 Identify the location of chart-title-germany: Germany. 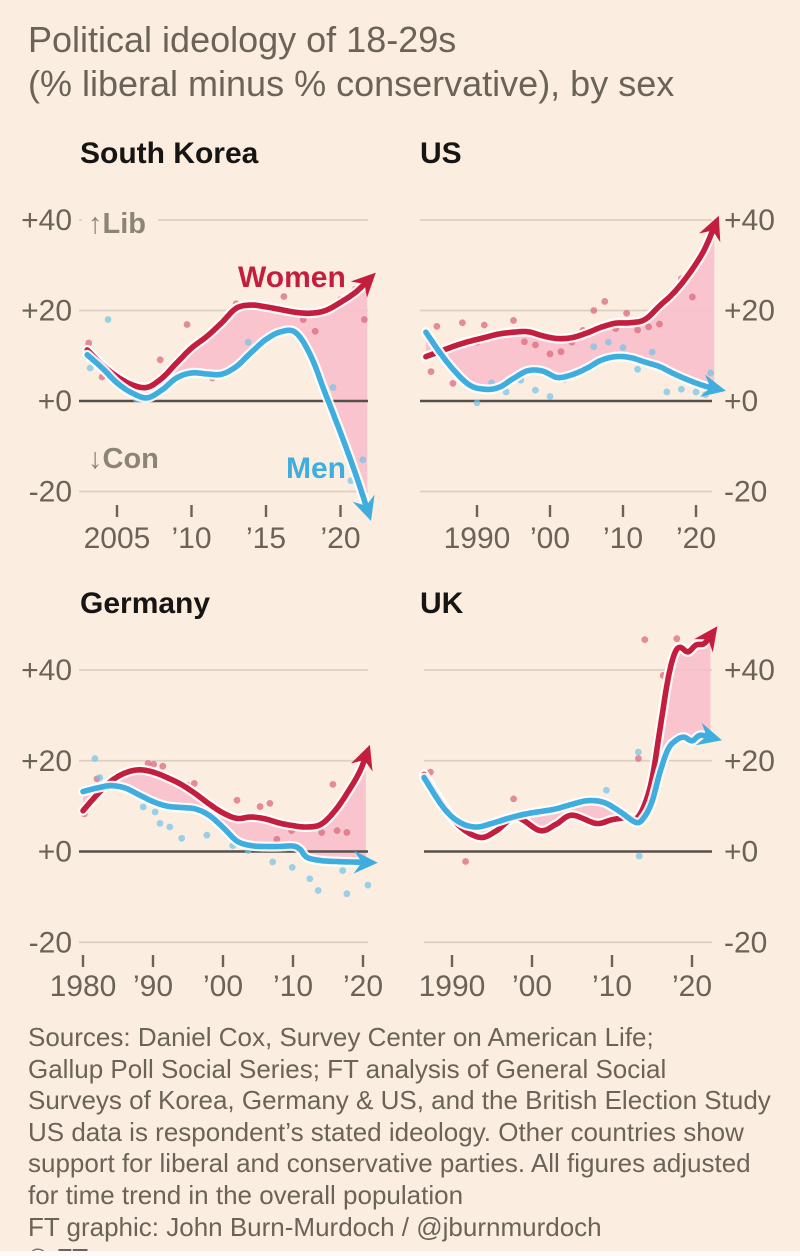
(145, 603).